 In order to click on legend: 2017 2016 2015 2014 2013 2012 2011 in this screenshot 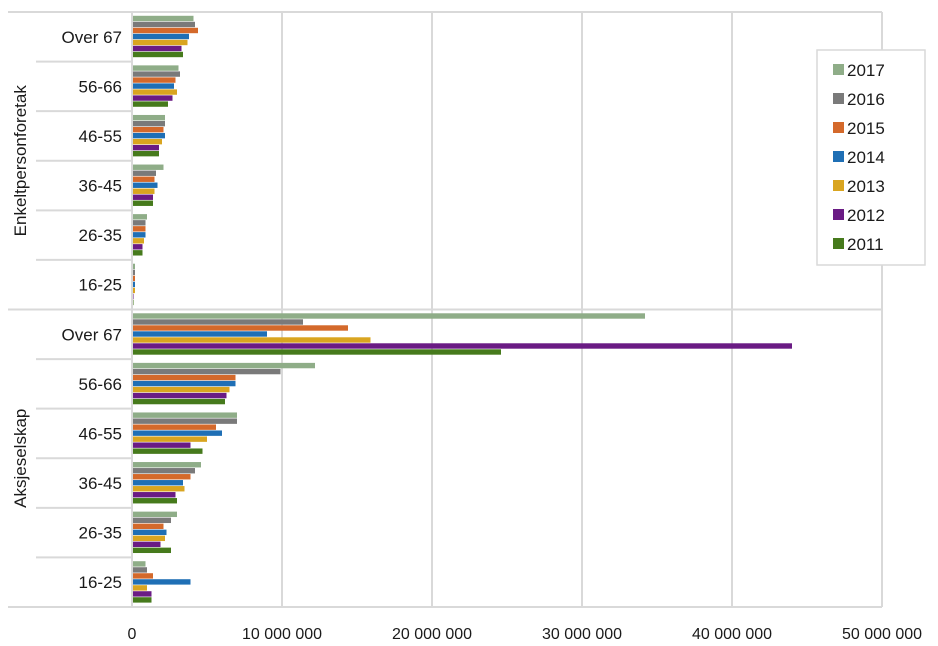, I will do `click(871, 157)`.